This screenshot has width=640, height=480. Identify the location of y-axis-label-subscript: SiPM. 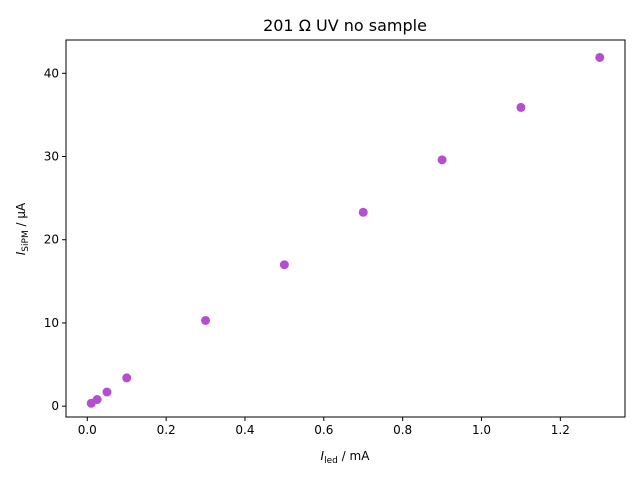
(26, 240).